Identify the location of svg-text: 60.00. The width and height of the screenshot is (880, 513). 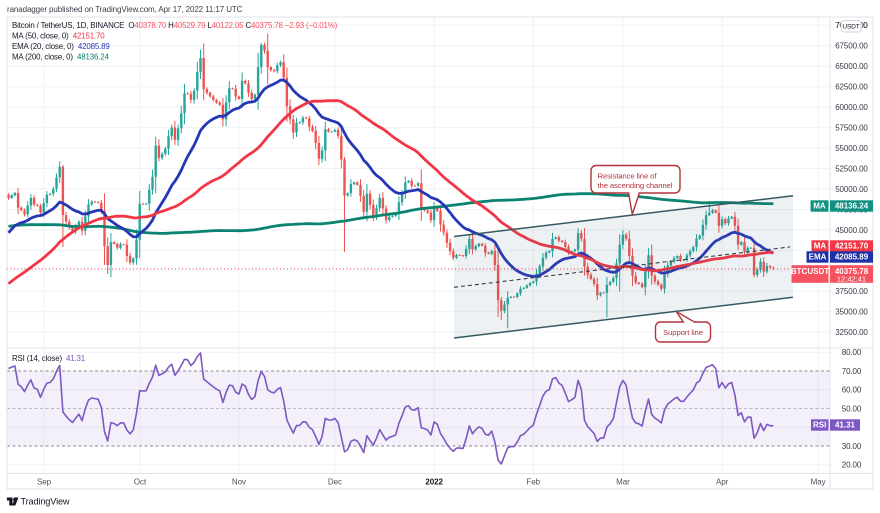
(852, 390).